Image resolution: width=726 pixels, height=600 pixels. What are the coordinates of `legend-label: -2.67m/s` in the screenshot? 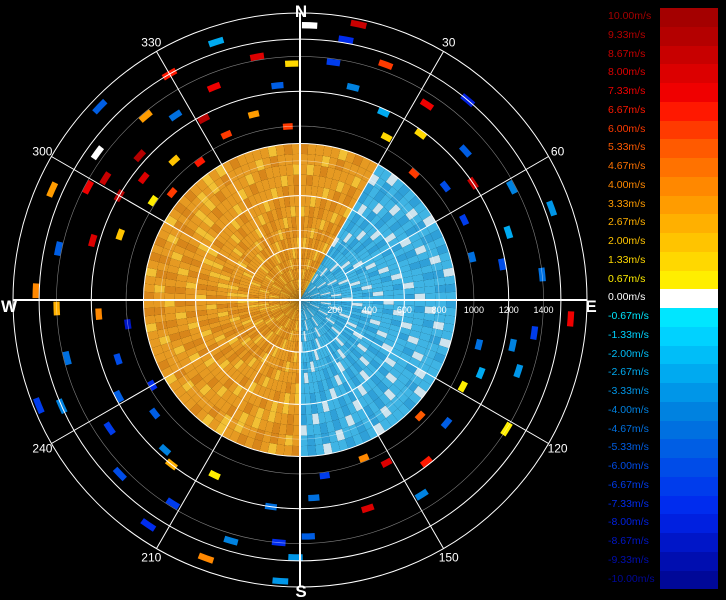 It's located at (628, 372).